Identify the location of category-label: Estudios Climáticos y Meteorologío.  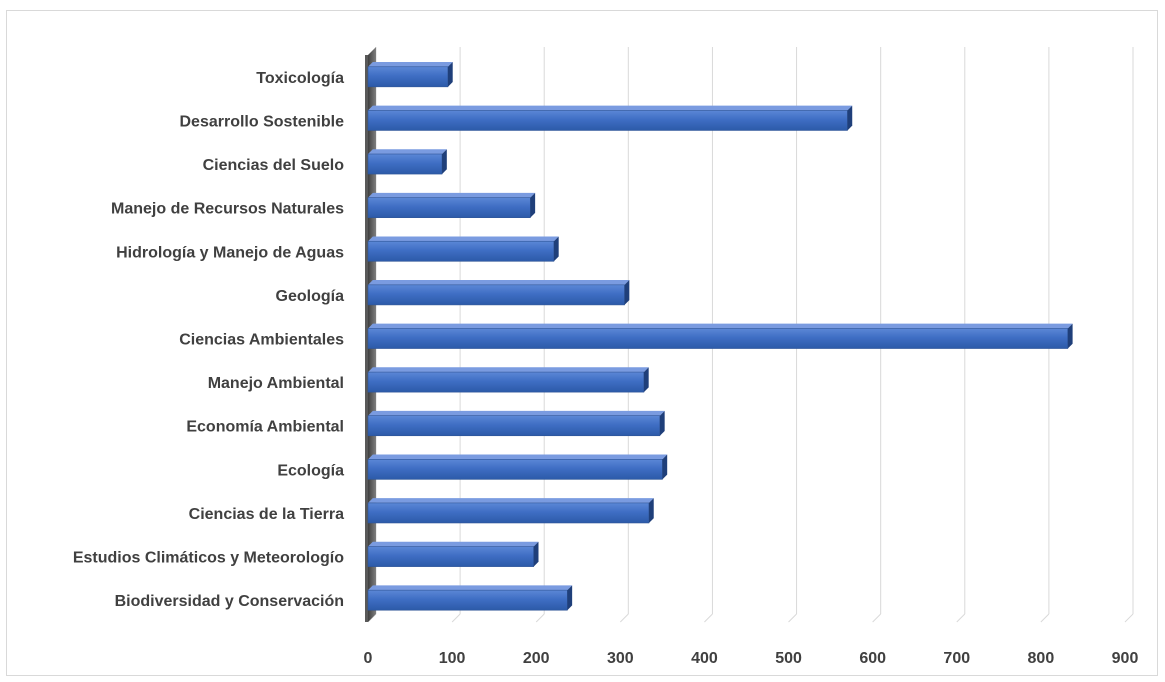
(208, 558).